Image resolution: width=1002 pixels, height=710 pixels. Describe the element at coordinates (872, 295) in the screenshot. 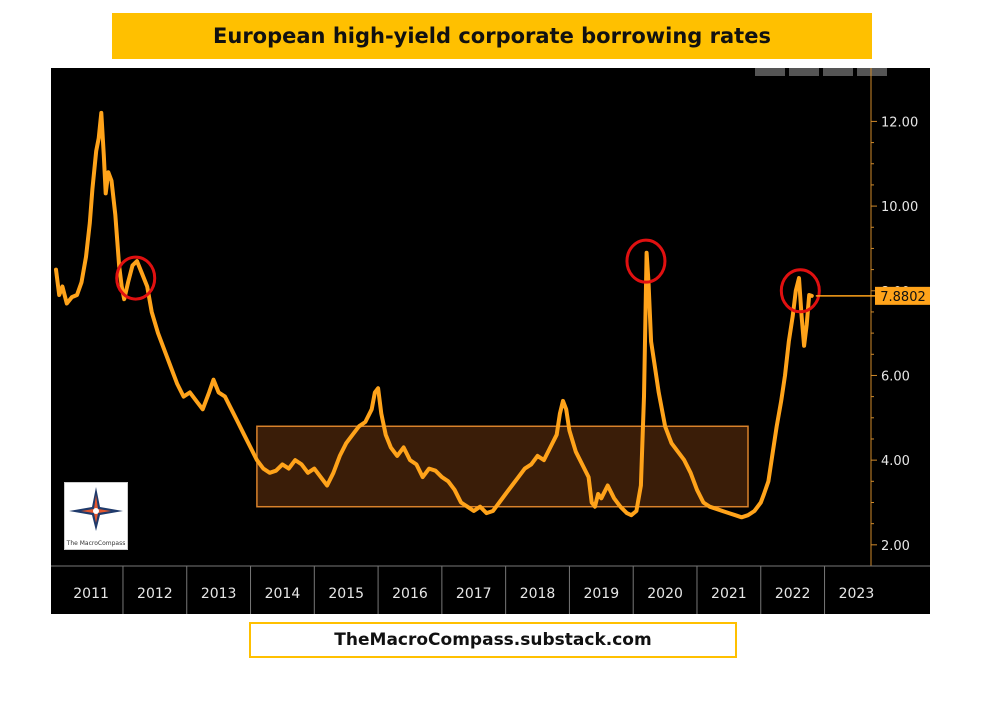

I see `last-value-marker: 7.8802` at that location.